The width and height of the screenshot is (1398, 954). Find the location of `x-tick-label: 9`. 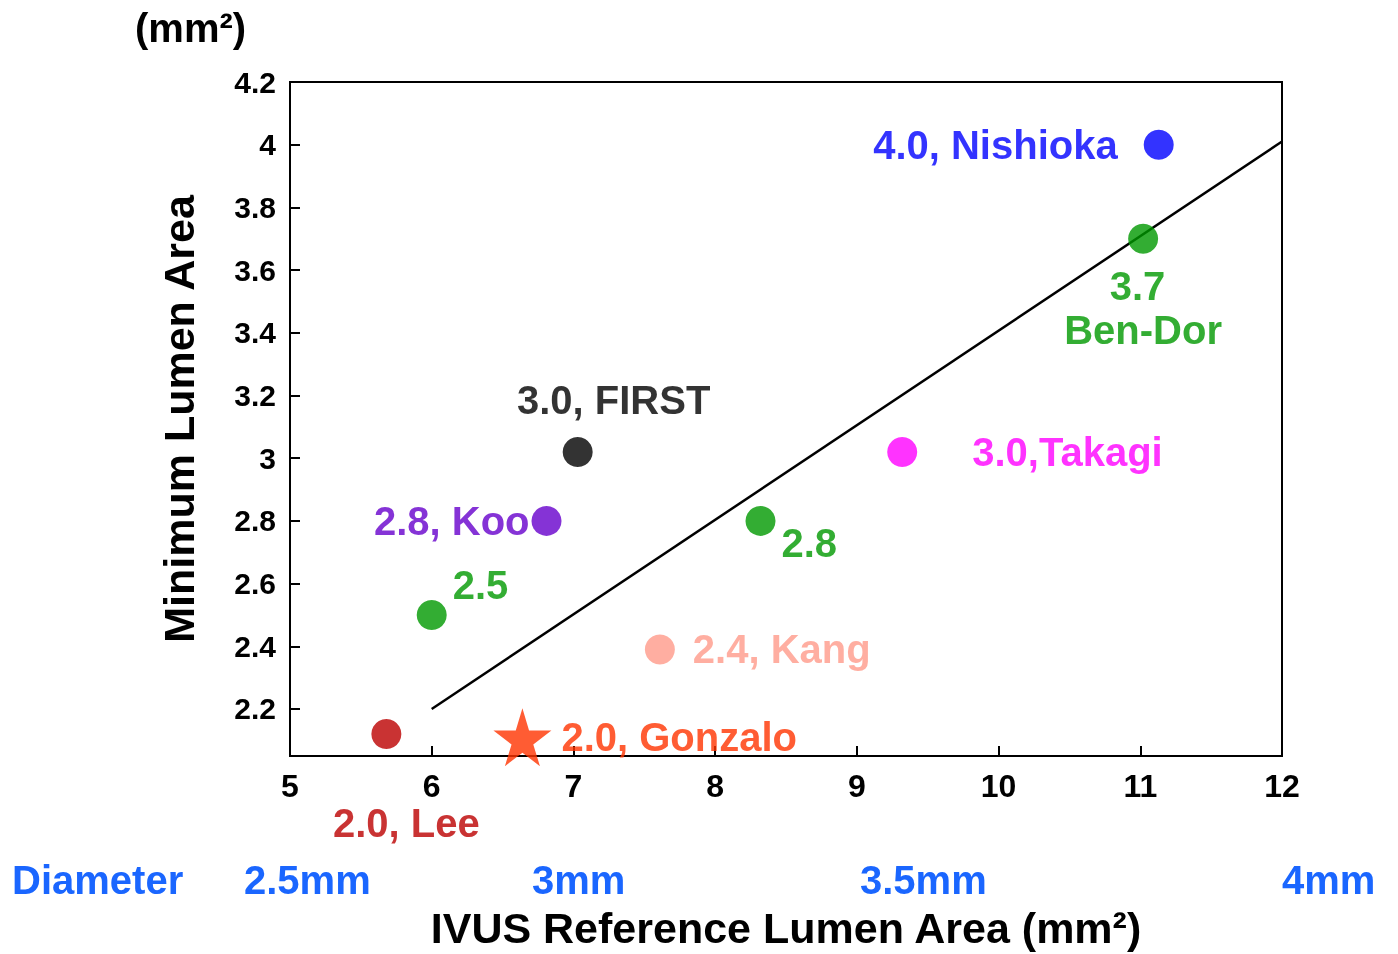

x-tick-label: 9 is located at coordinates (856, 786).